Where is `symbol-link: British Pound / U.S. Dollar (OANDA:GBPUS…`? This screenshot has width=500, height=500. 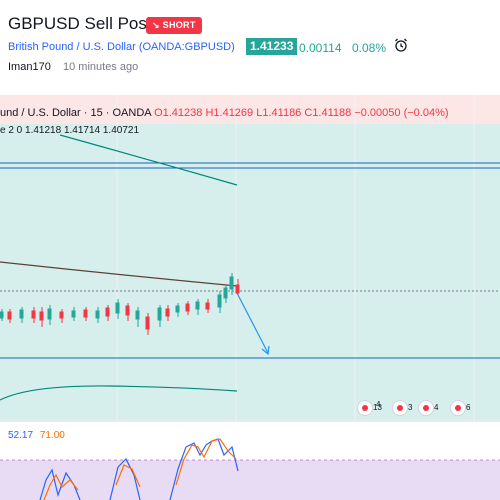
symbol-link: British Pound / U.S. Dollar (OANDA:GBPUS… is located at coordinates (121, 47).